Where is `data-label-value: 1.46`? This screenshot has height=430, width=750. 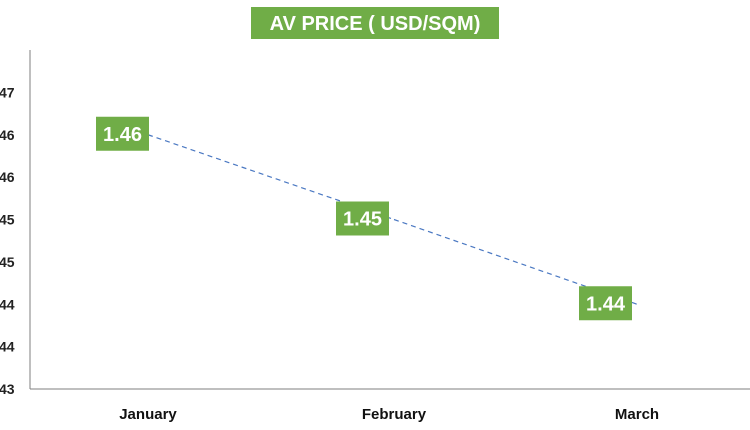
data-label-value: 1.46 is located at coordinates (122, 135).